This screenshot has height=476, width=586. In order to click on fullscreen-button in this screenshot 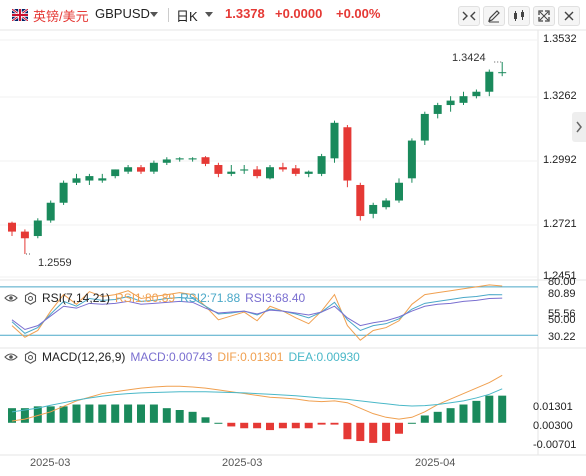, I will do `click(544, 16)`.